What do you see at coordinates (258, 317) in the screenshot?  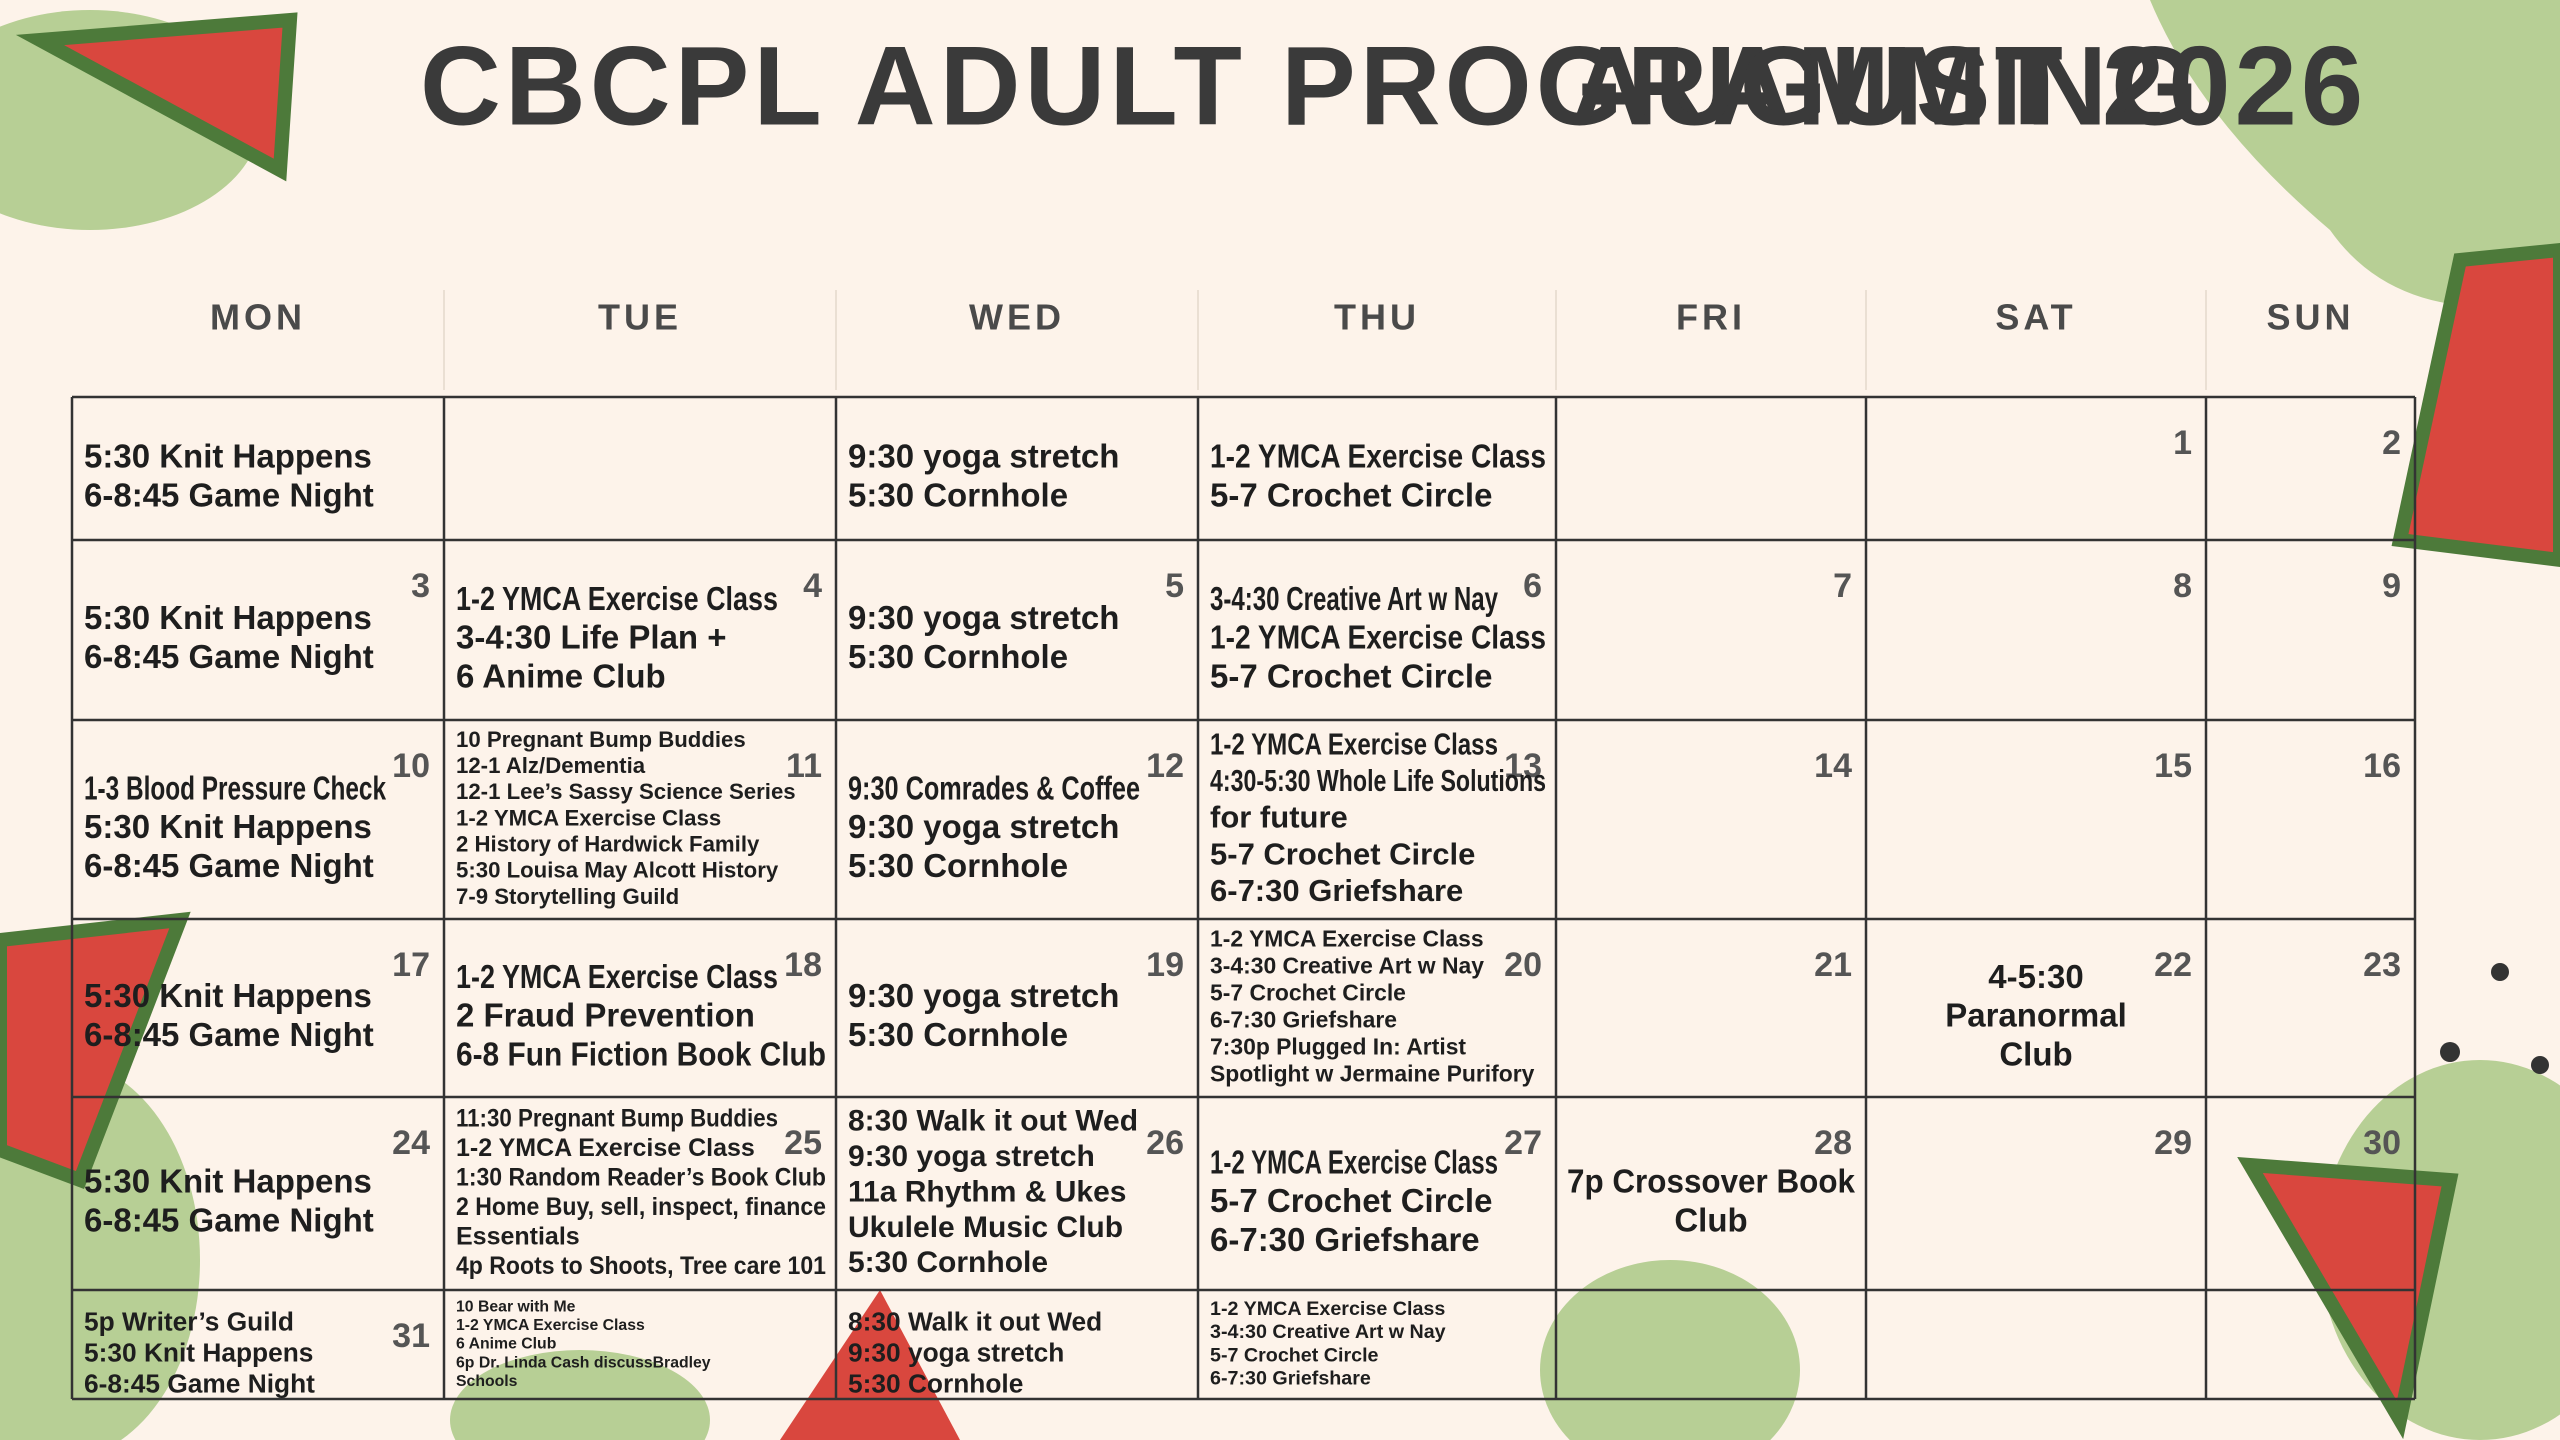 I see `weekday-label: MON` at bounding box center [258, 317].